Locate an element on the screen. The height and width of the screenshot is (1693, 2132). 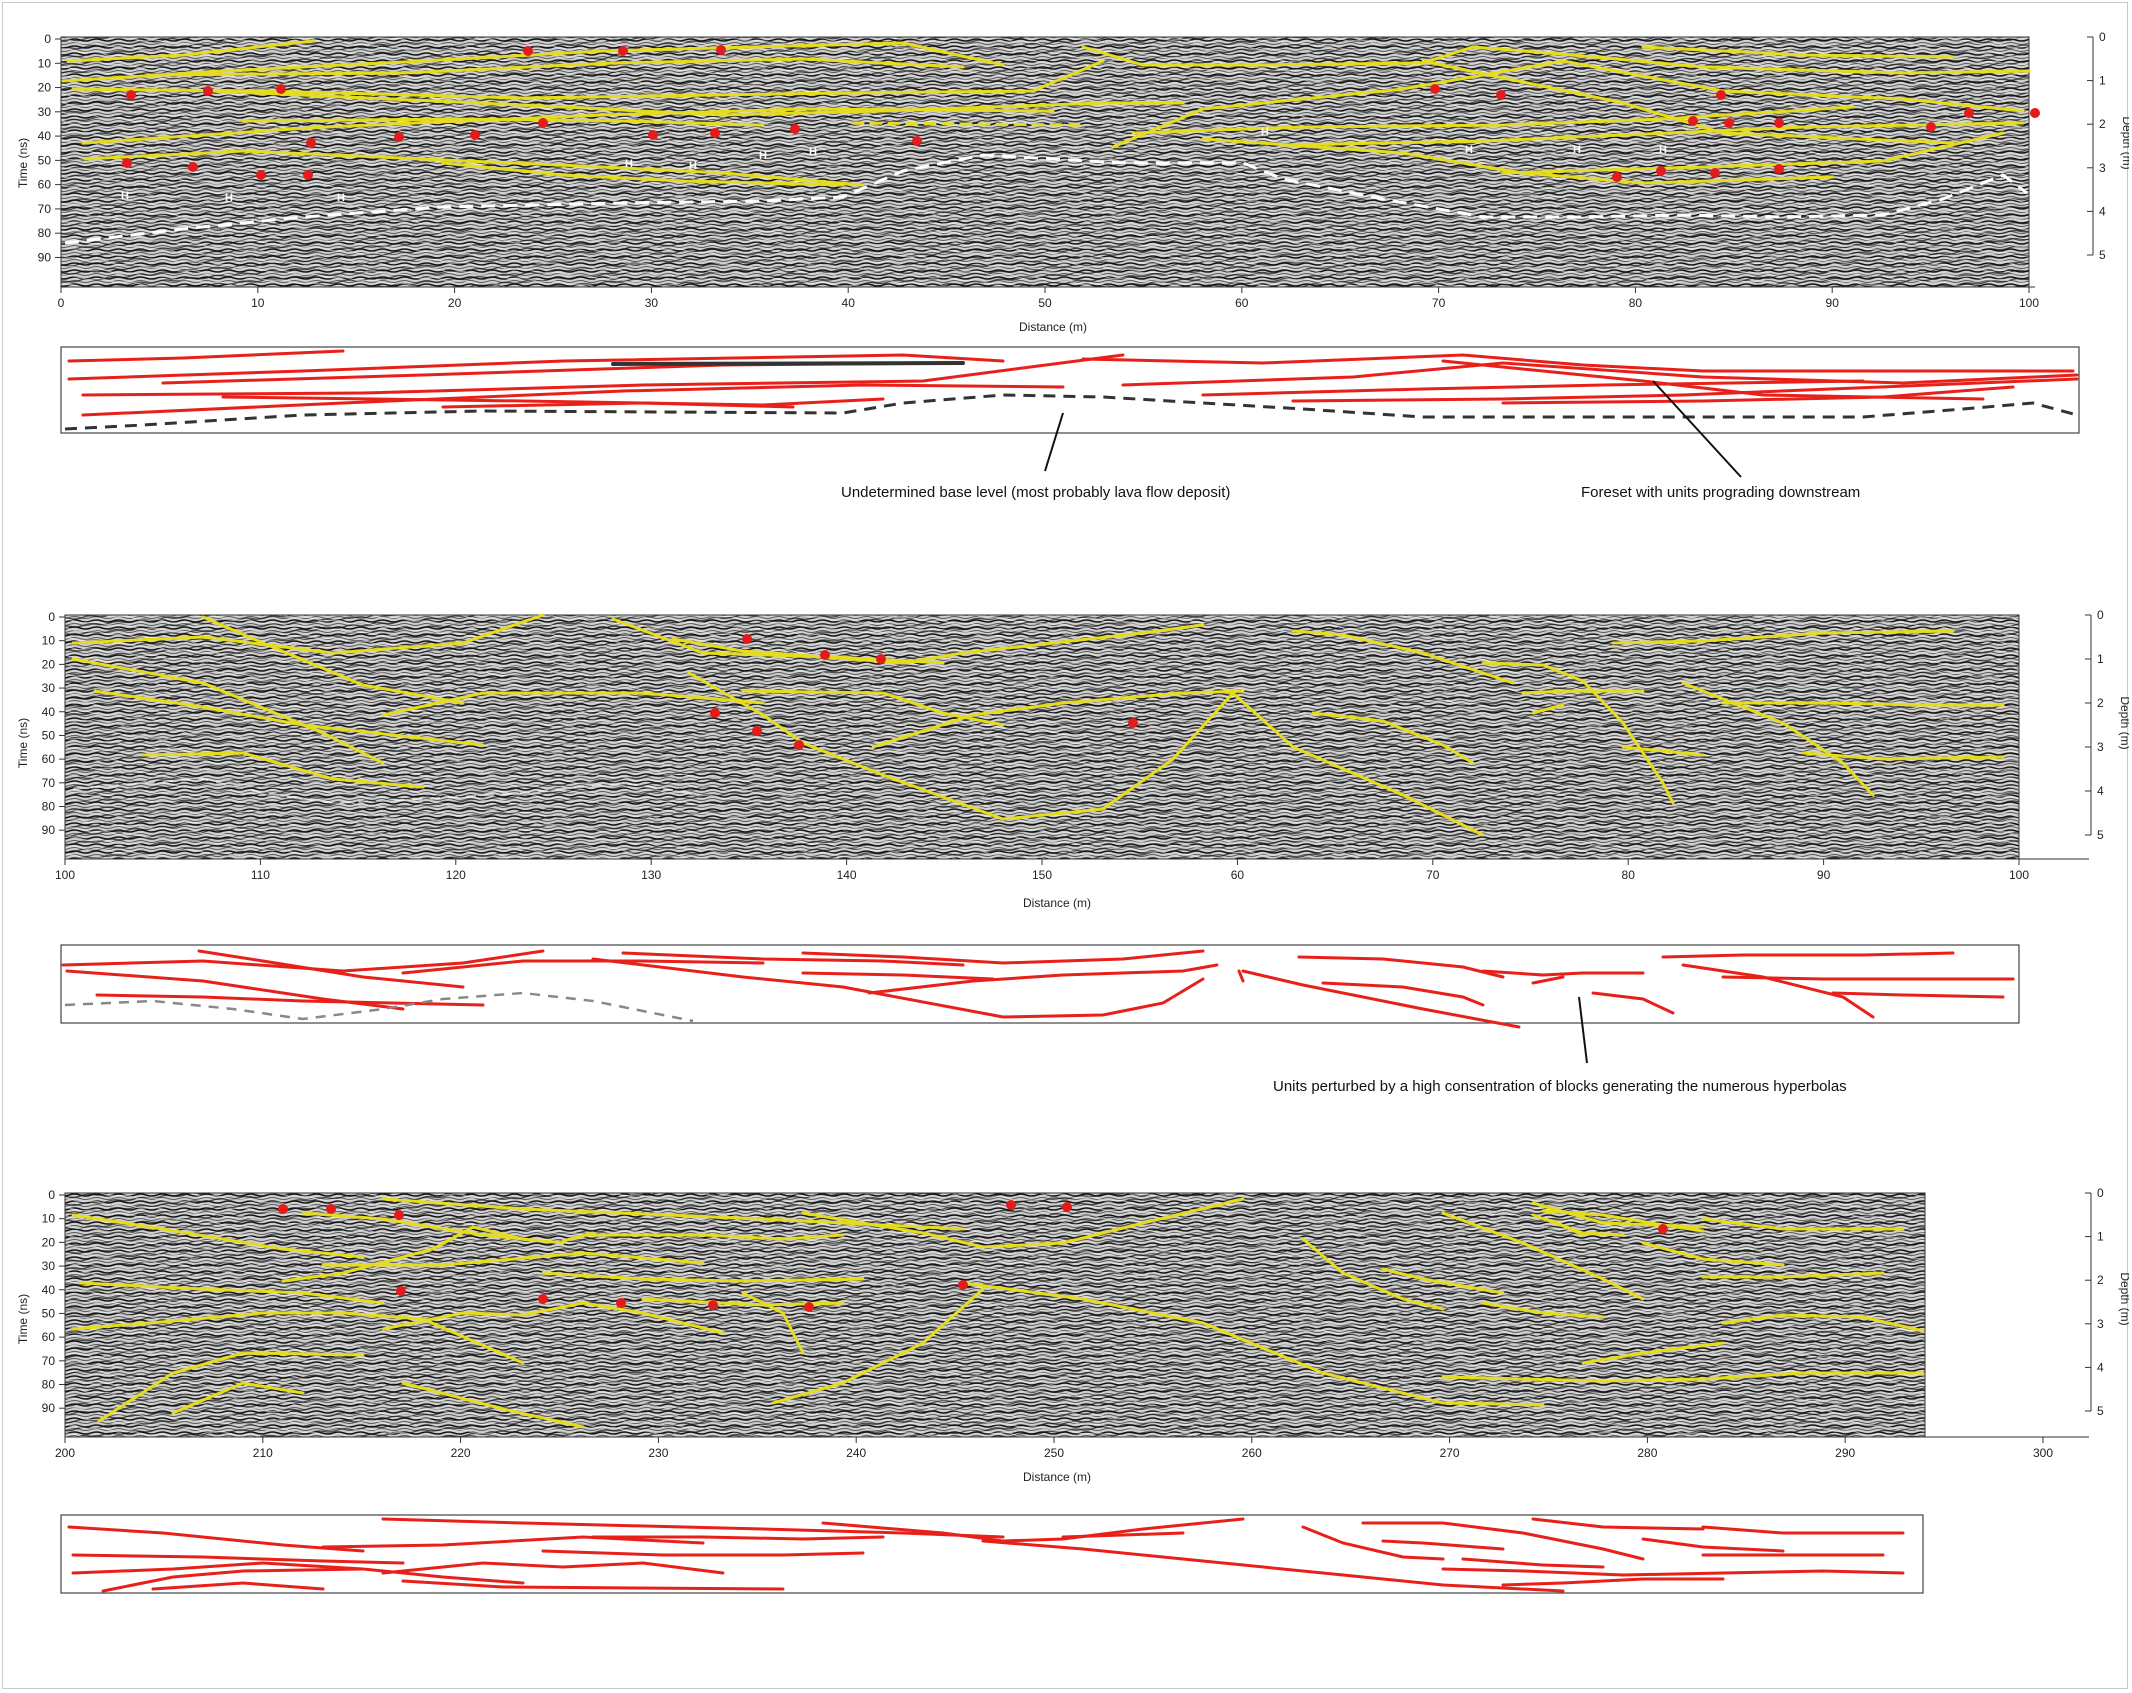
time-tick-label: 60 is located at coordinates (45, 185).